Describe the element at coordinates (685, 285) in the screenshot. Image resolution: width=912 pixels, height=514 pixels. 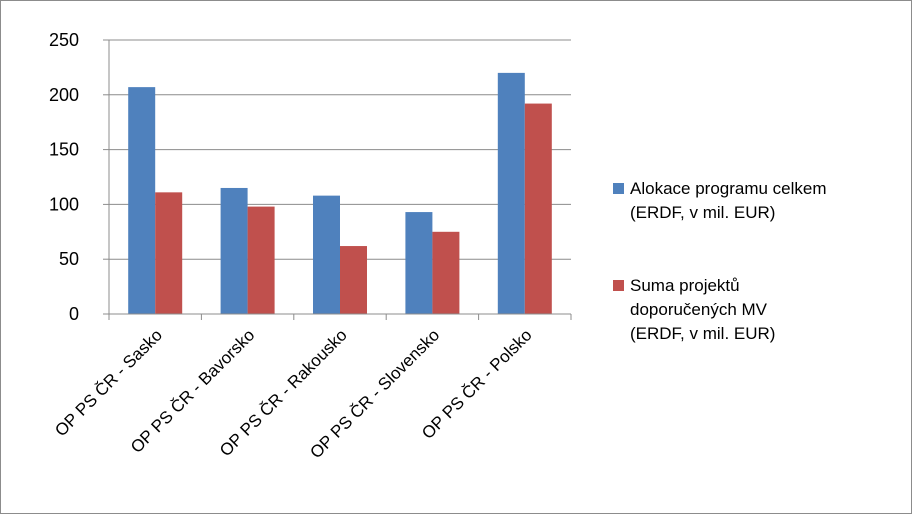
I see `legend-label: Suma projektů` at that location.